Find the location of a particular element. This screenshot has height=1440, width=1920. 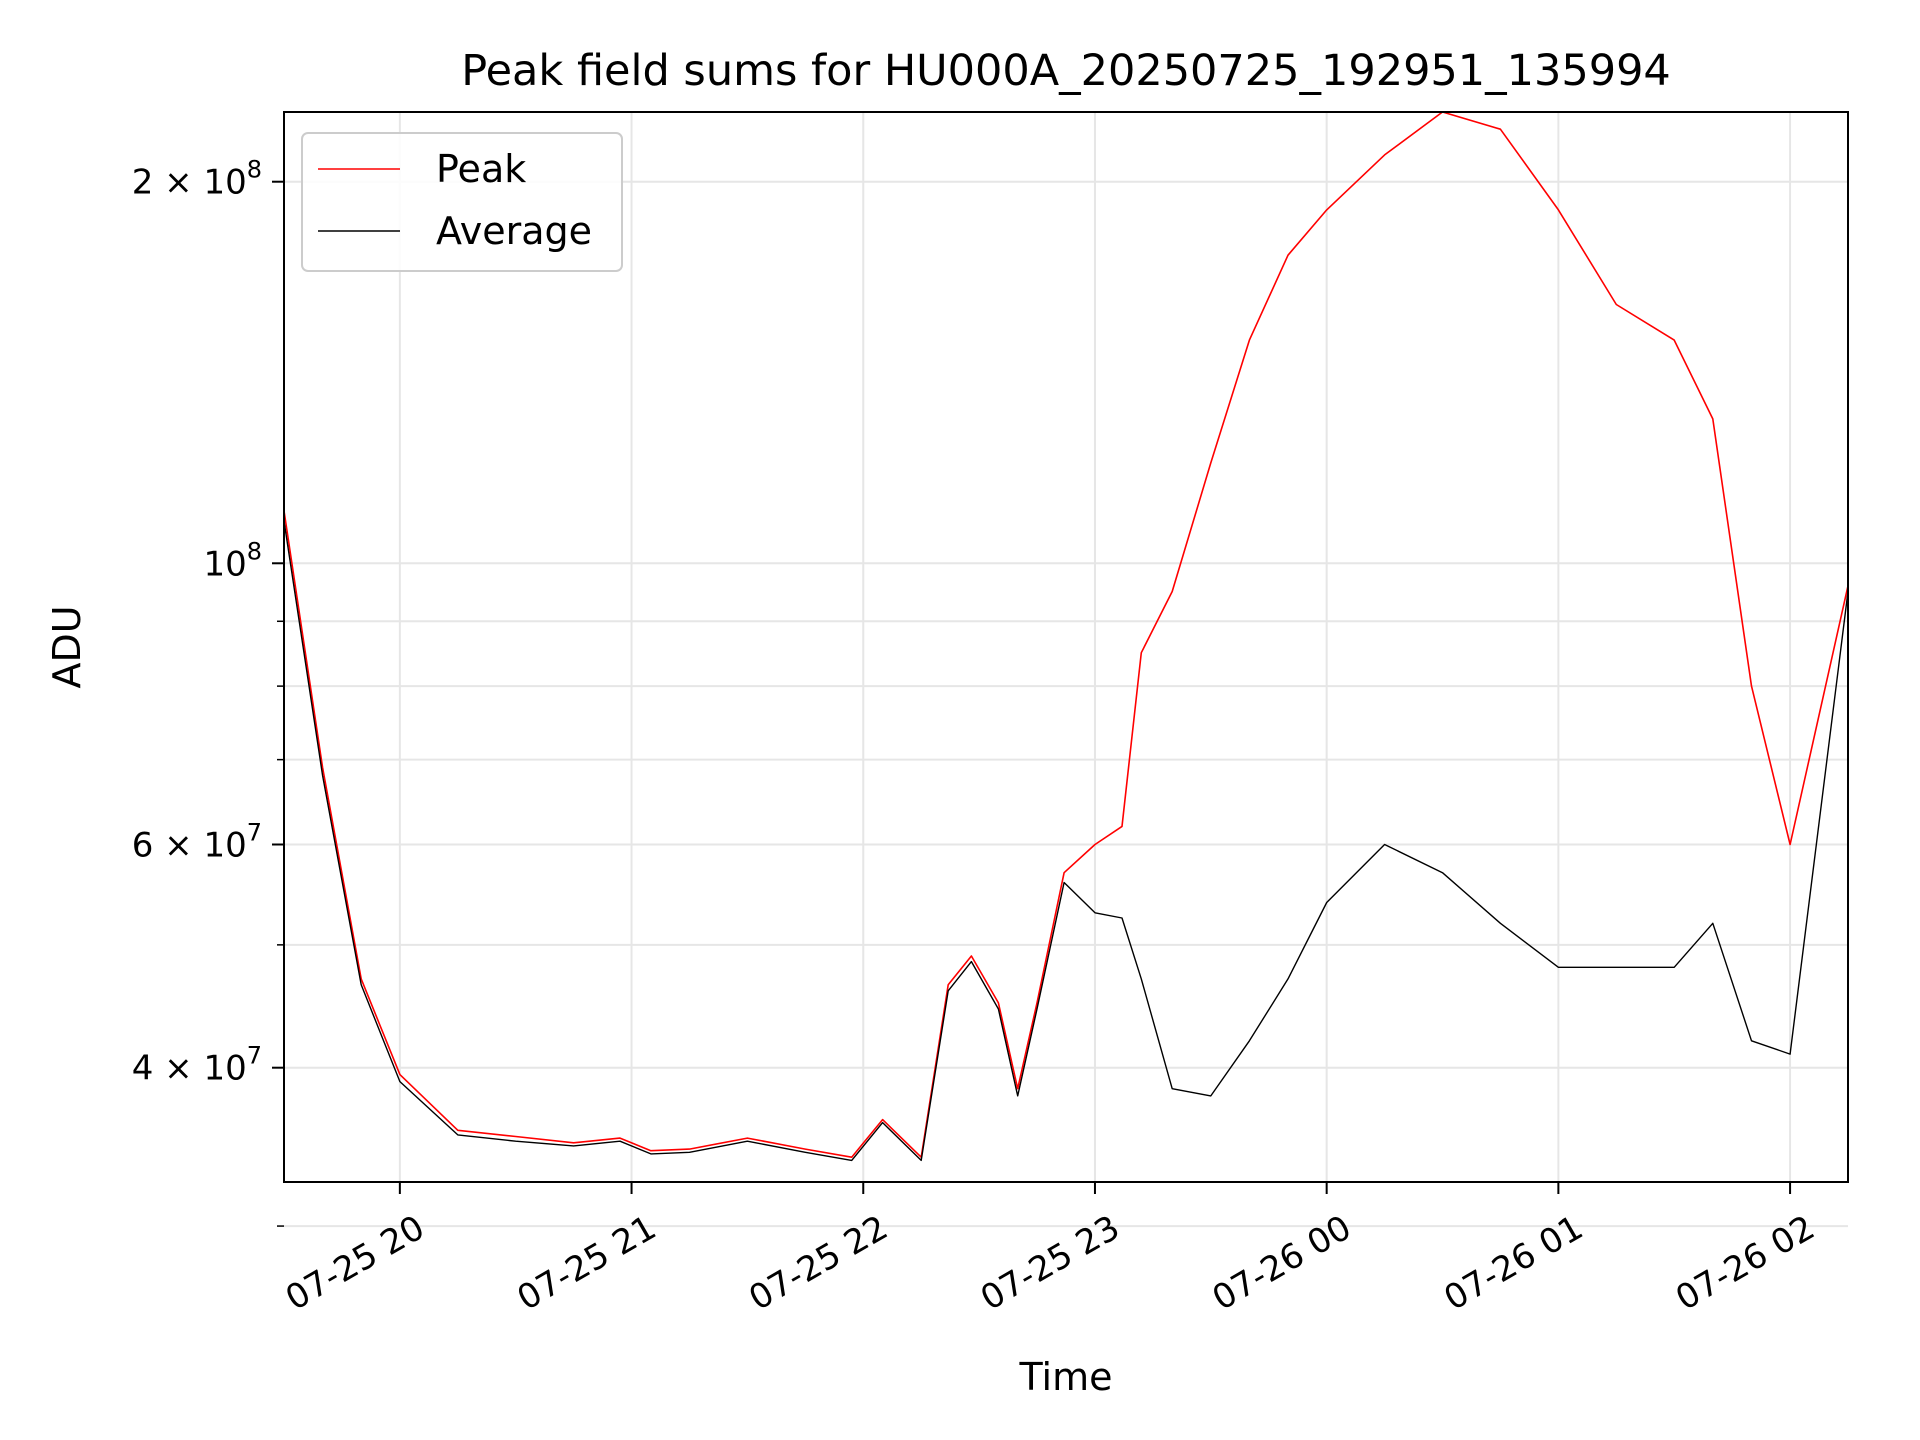

x-axis-label: Time is located at coordinates (1066, 1377).